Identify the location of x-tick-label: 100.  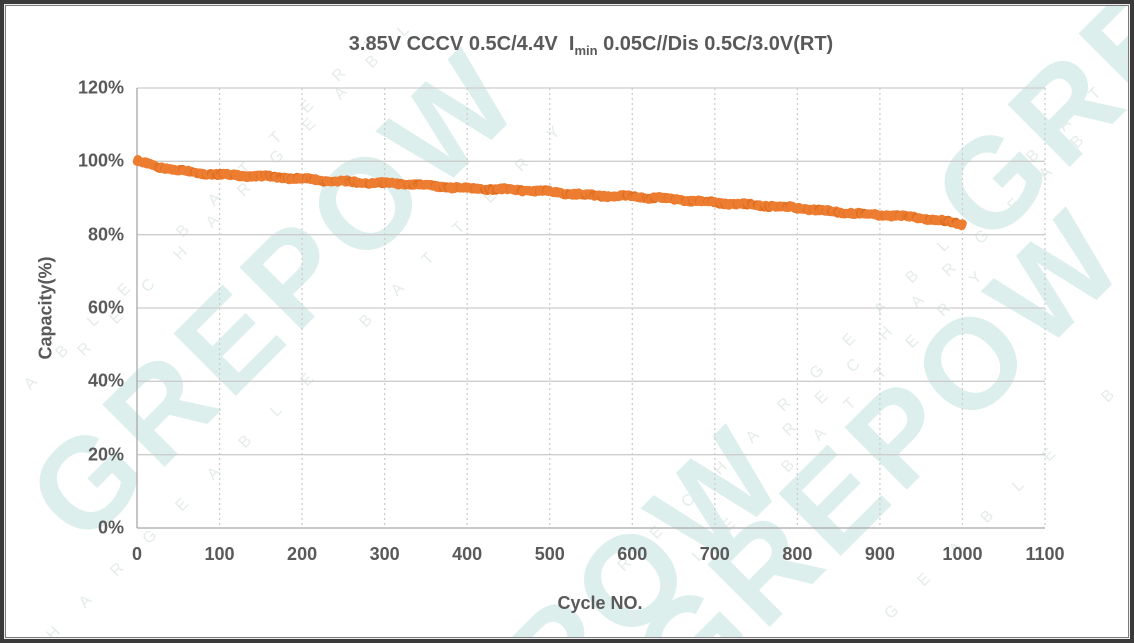
(219, 554).